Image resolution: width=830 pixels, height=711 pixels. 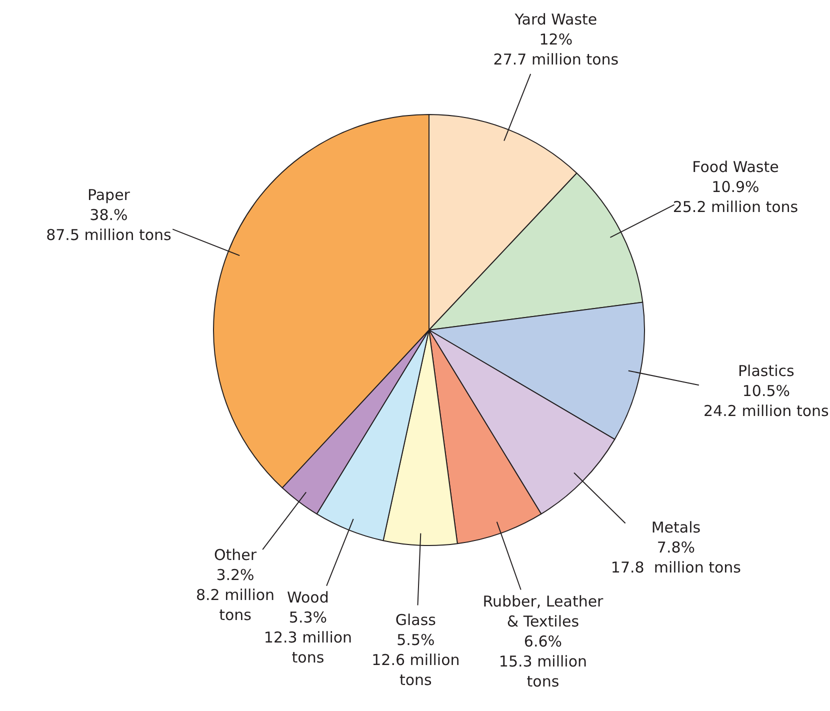 What do you see at coordinates (735, 197) in the screenshot?
I see `data-label: 10.9% 25.2 million tons` at bounding box center [735, 197].